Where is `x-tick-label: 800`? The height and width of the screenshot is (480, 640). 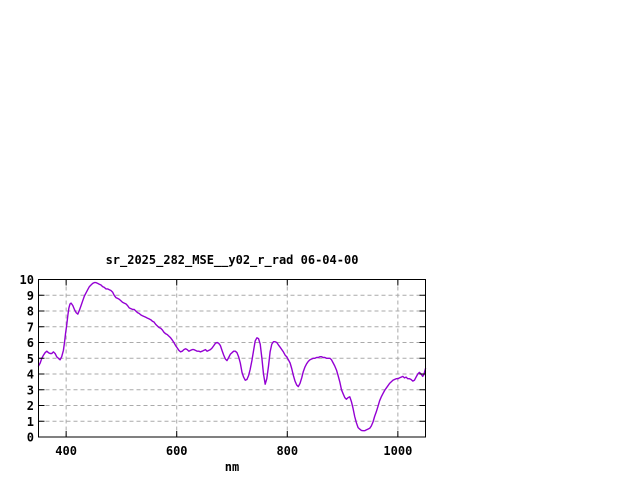
x-tick-label: 800 is located at coordinates (287, 451).